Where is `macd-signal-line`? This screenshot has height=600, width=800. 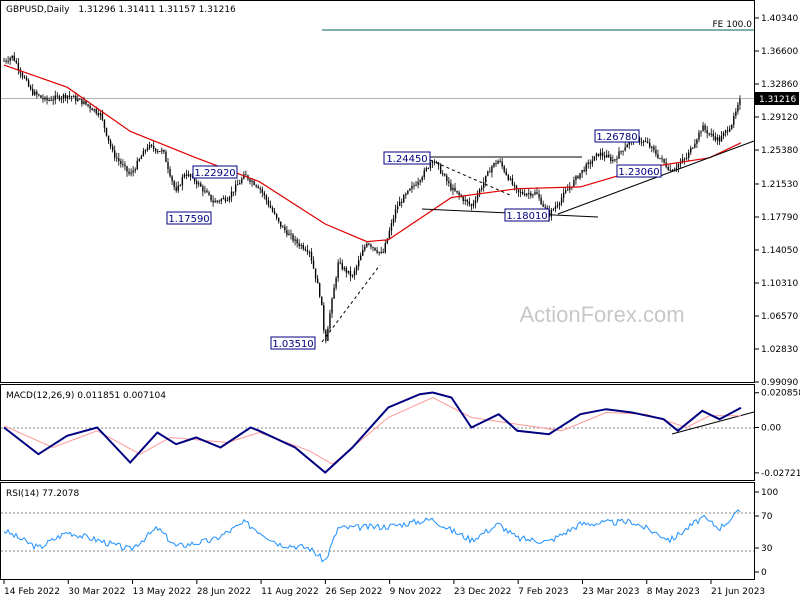 macd-signal-line is located at coordinates (372, 430).